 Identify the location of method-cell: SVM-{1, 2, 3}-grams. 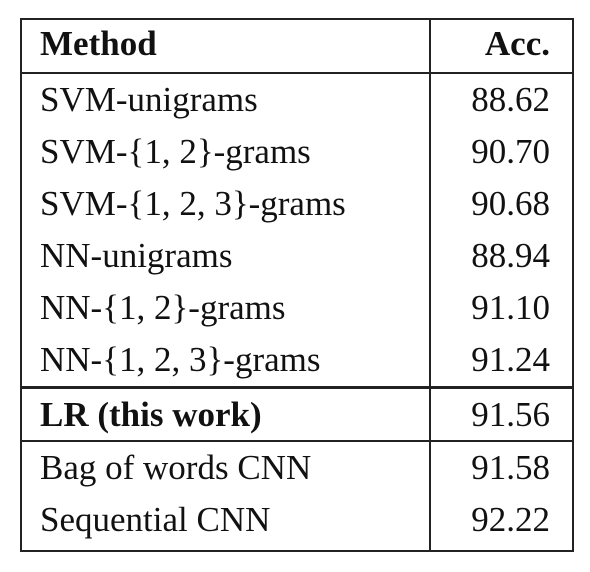
(193, 203).